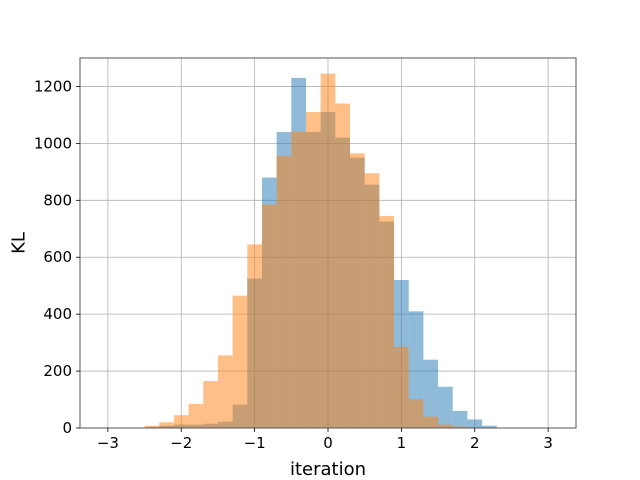 Image resolution: width=640 pixels, height=480 pixels. I want to click on x-tick-label: 3, so click(548, 443).